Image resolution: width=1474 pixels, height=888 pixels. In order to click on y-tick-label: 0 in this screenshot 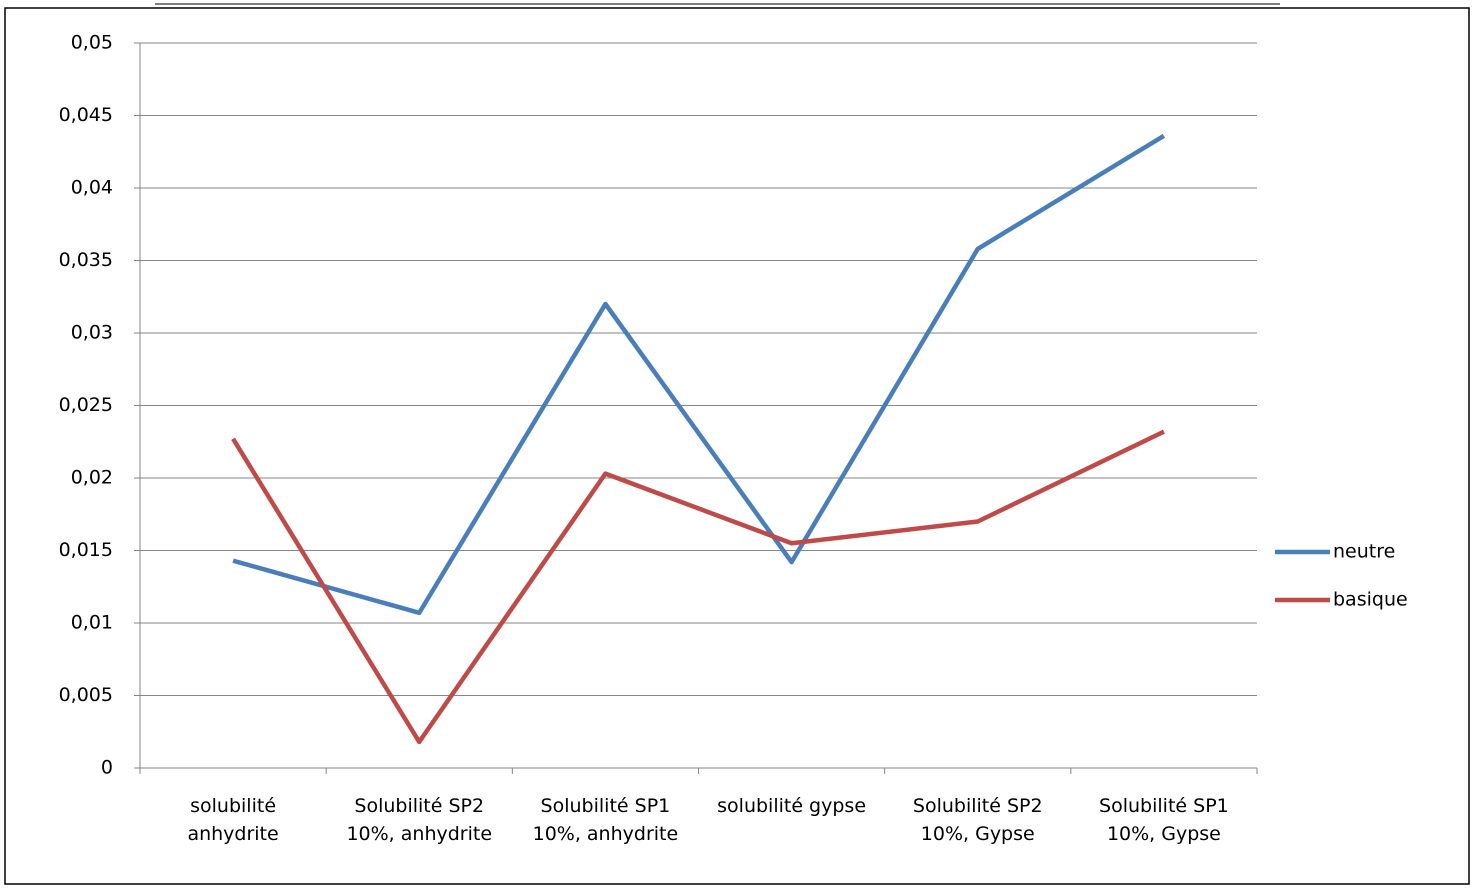, I will do `click(107, 768)`.